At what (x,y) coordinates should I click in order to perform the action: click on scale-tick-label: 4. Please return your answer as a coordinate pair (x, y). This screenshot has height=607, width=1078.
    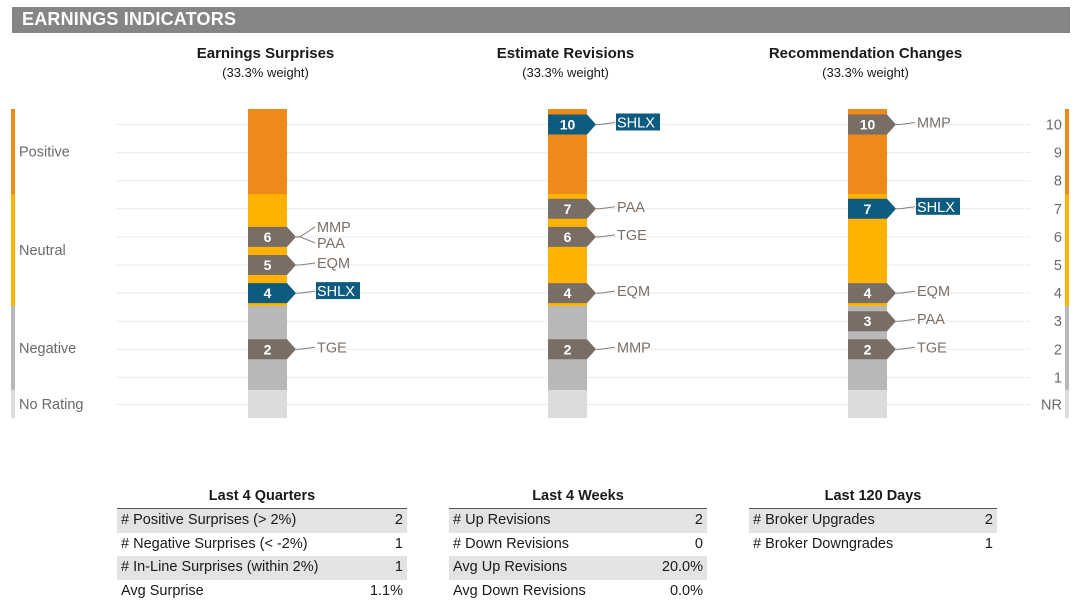
    Looking at the image, I should click on (1058, 294).